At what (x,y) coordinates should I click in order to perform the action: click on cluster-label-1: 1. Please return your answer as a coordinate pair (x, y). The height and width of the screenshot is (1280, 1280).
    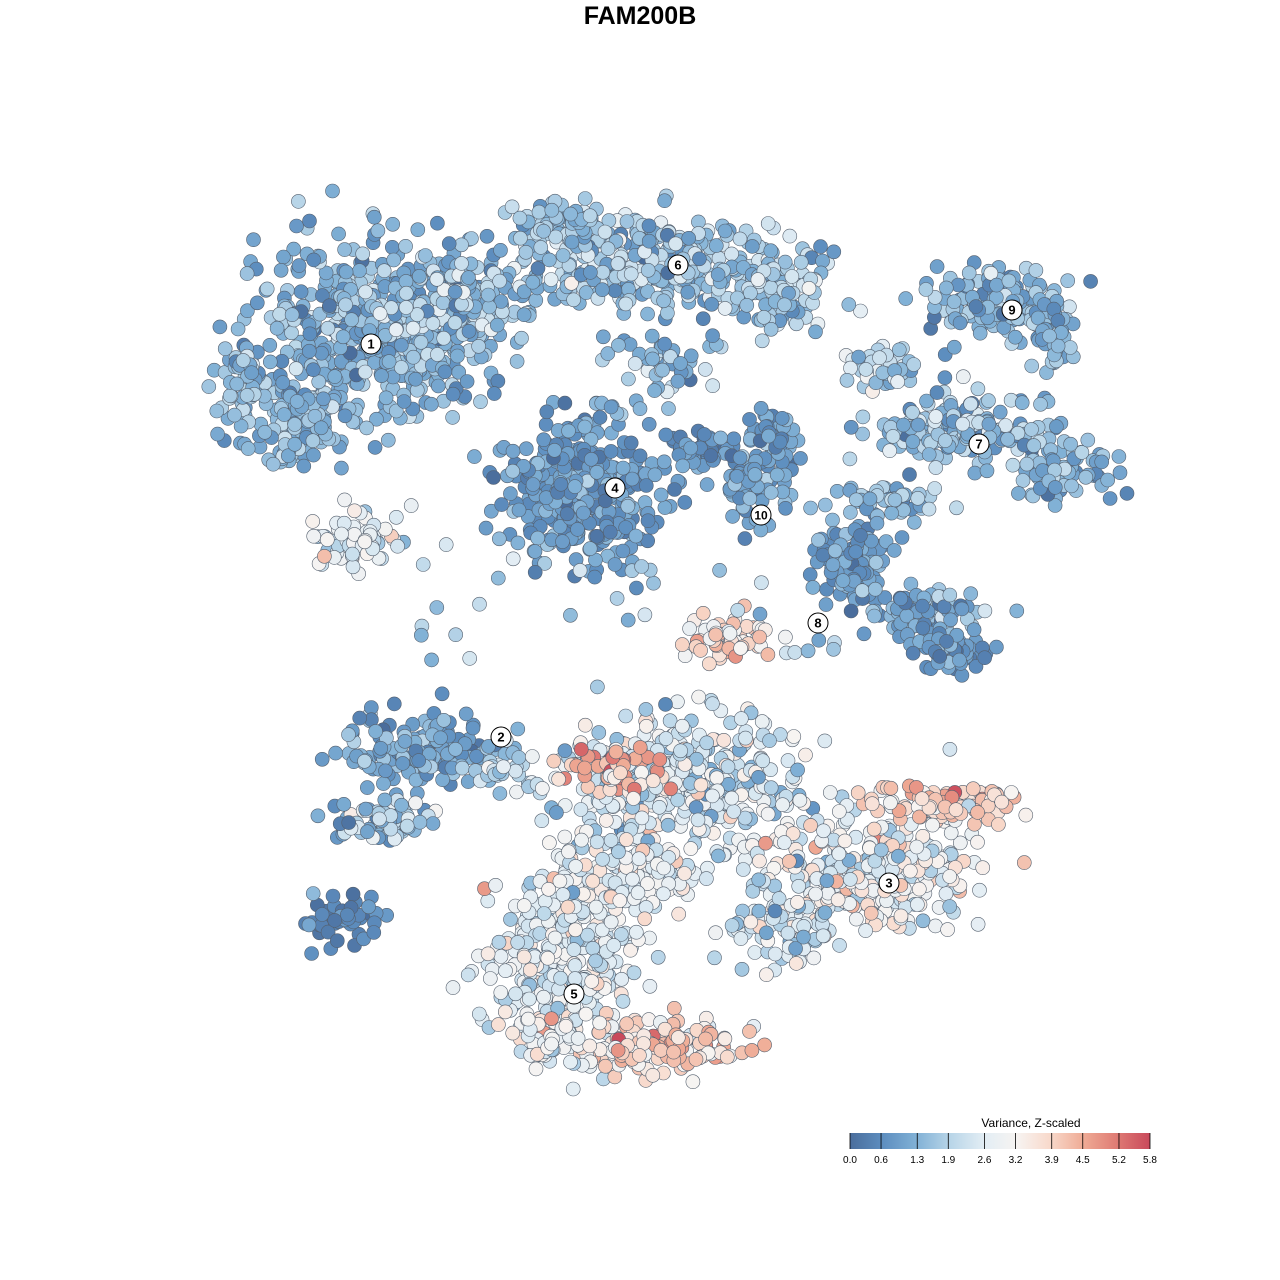
    Looking at the image, I should click on (371, 344).